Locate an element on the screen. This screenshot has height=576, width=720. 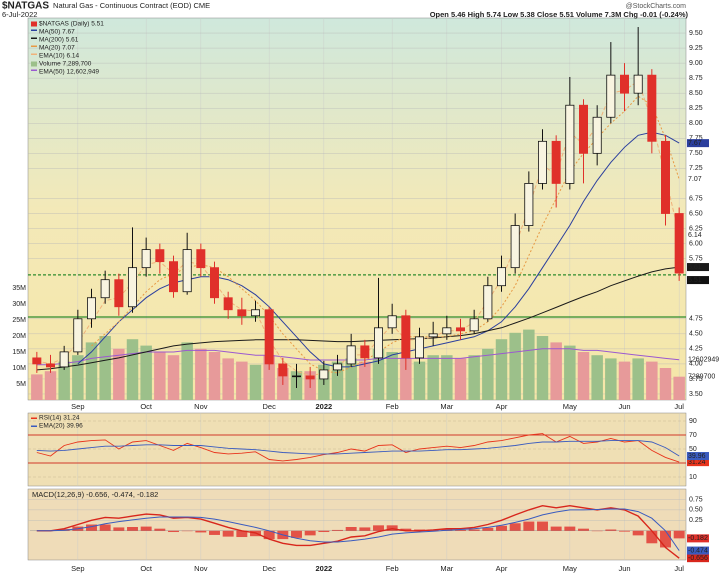
y-tick-label: 6.75 is located at coordinates (696, 198).